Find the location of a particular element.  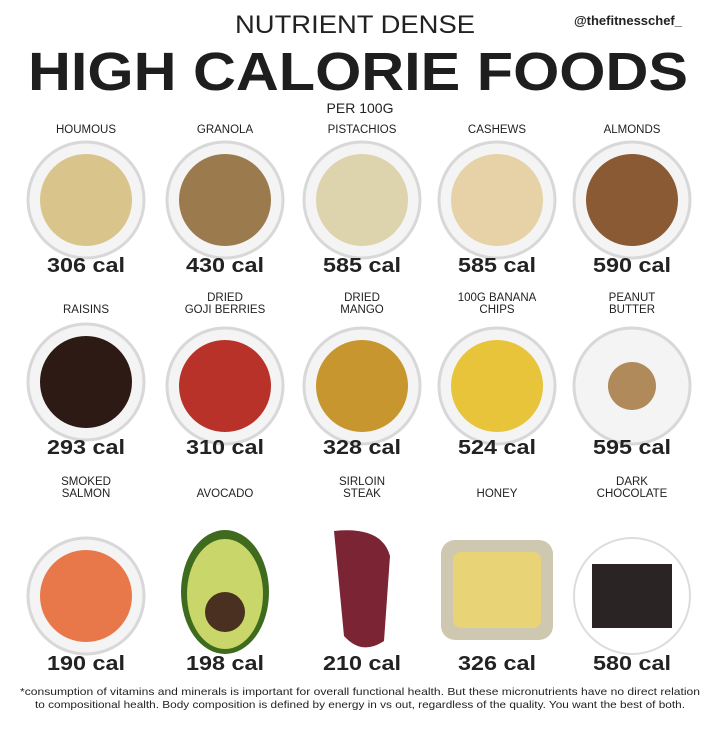

food-label: AVOCADO is located at coordinates (225, 494).